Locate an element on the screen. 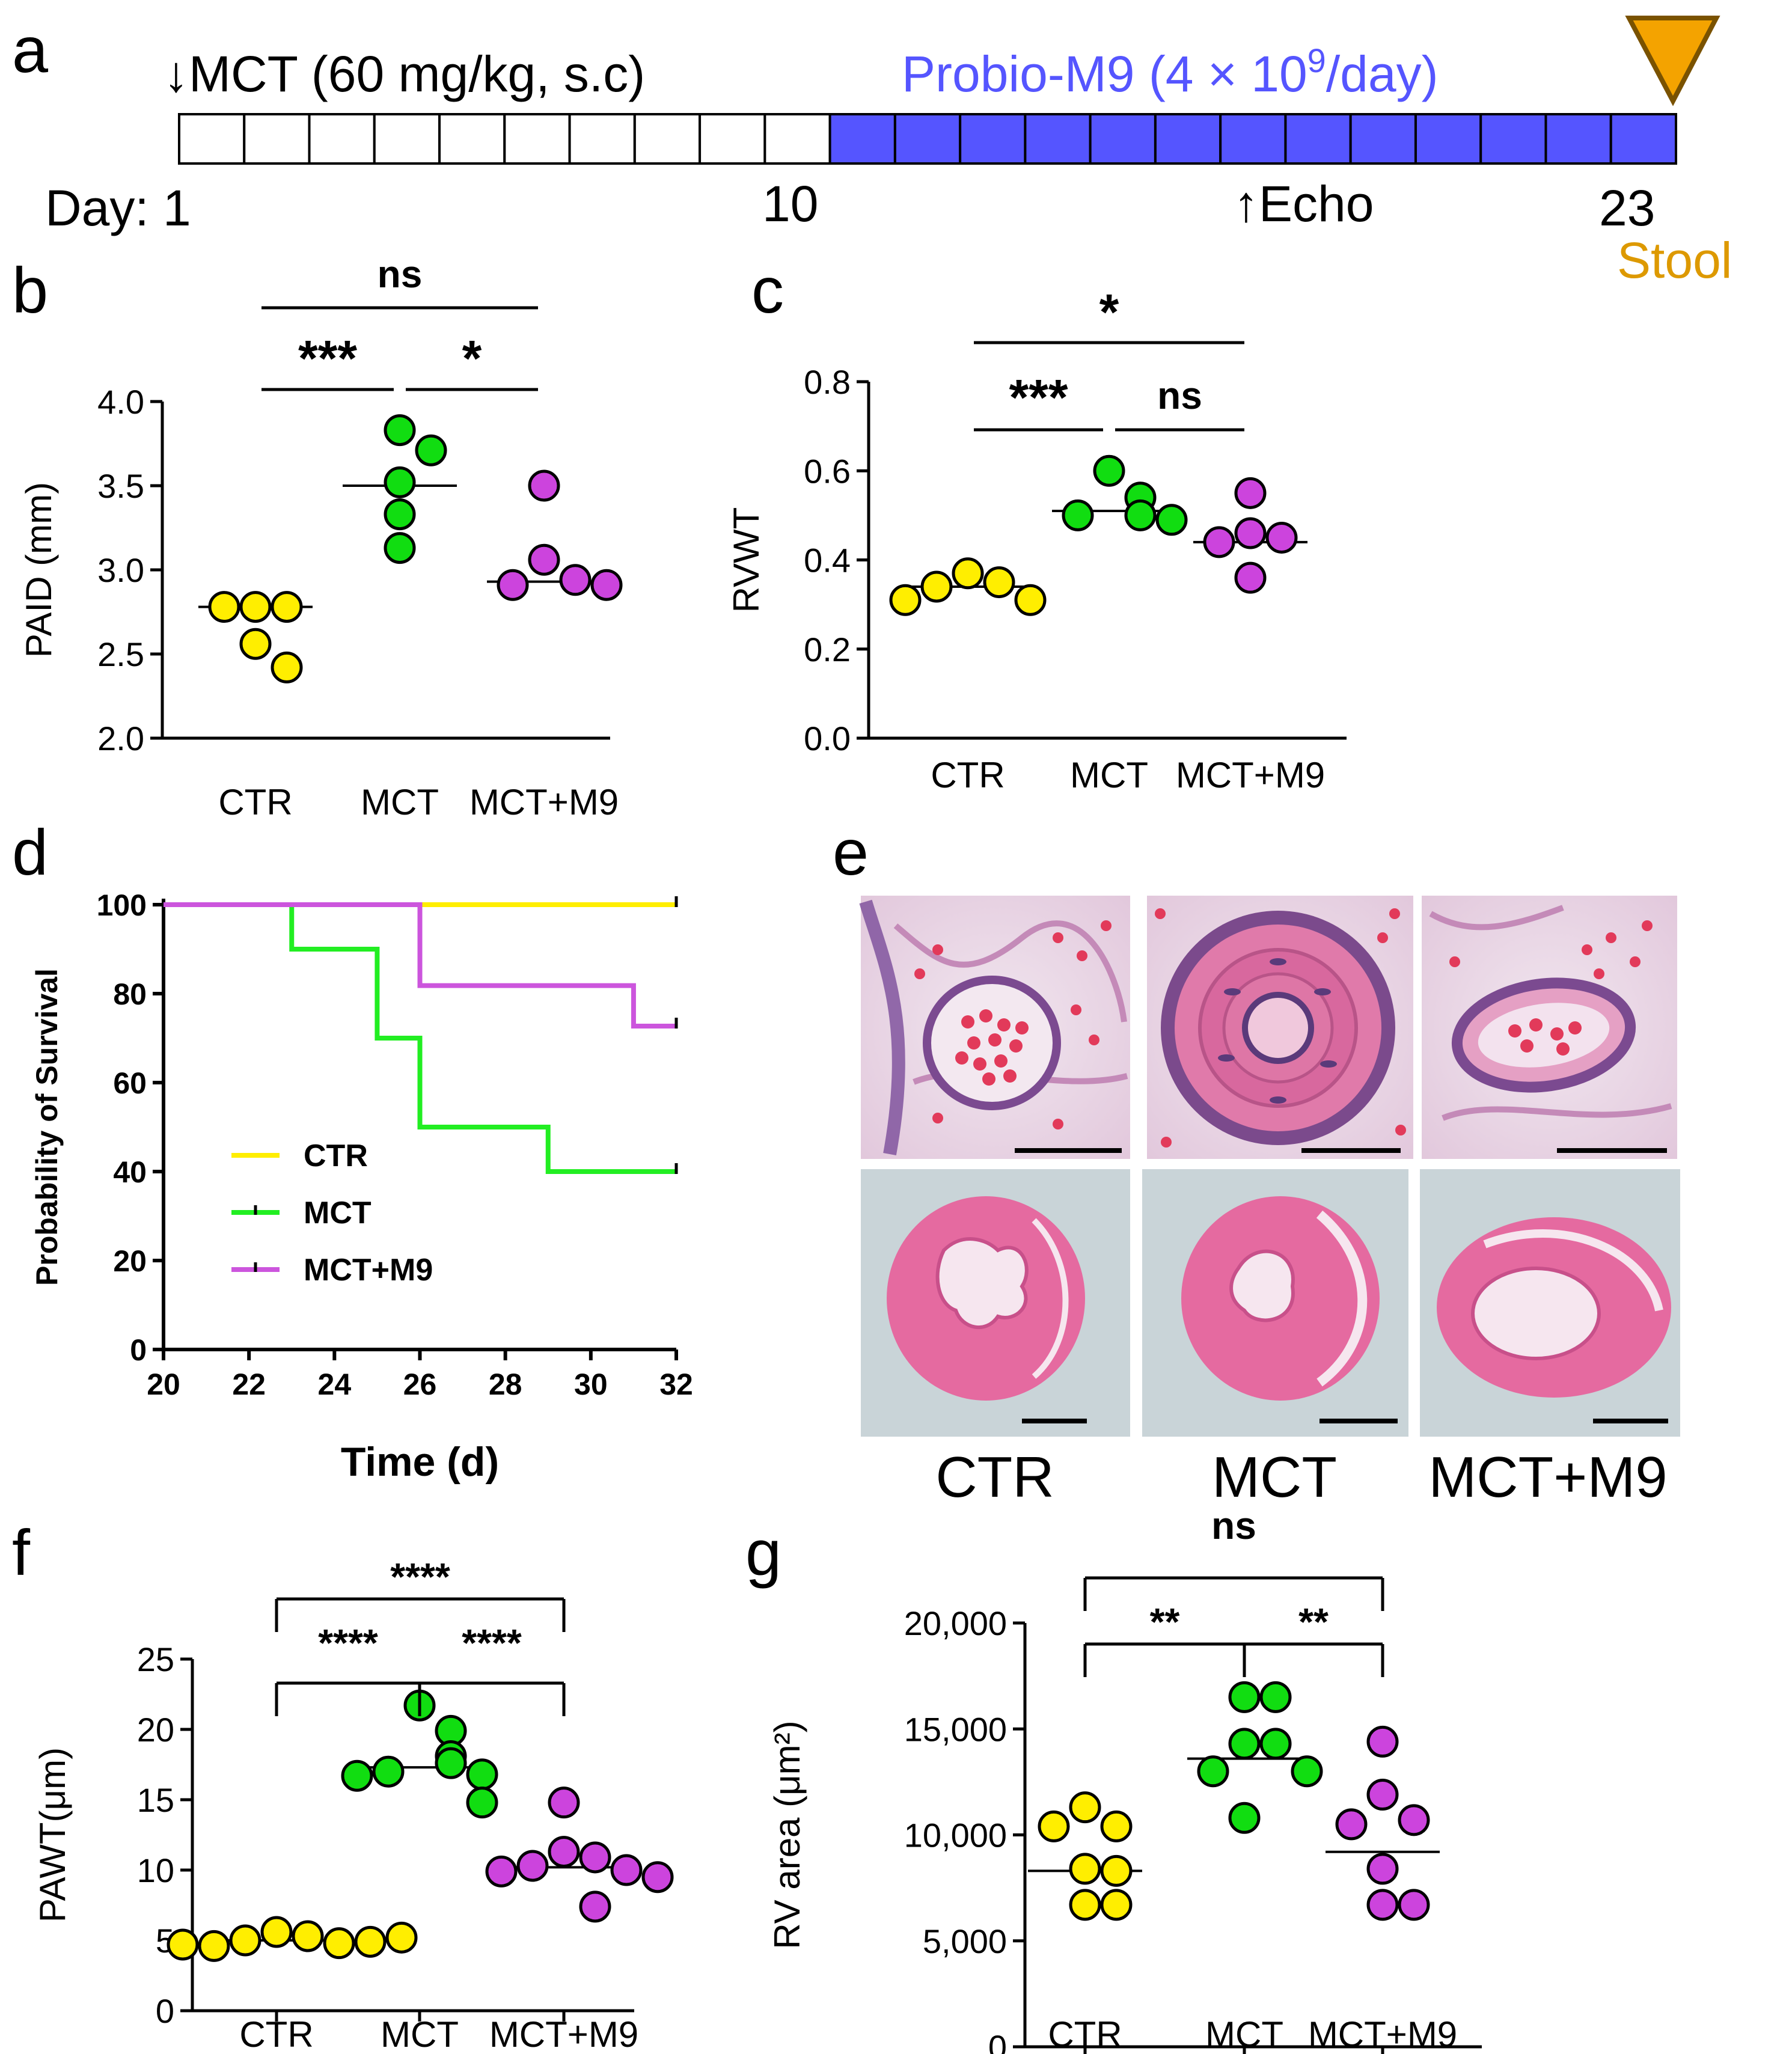 The height and width of the screenshot is (2054, 1792). x-tick-label: 28 is located at coordinates (505, 1384).